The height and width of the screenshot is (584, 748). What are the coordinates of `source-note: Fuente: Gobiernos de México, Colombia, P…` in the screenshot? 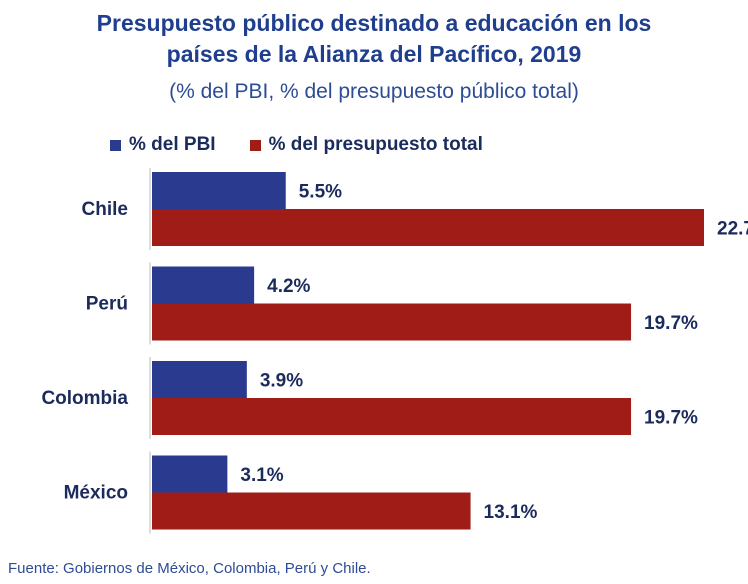 It's located at (189, 568).